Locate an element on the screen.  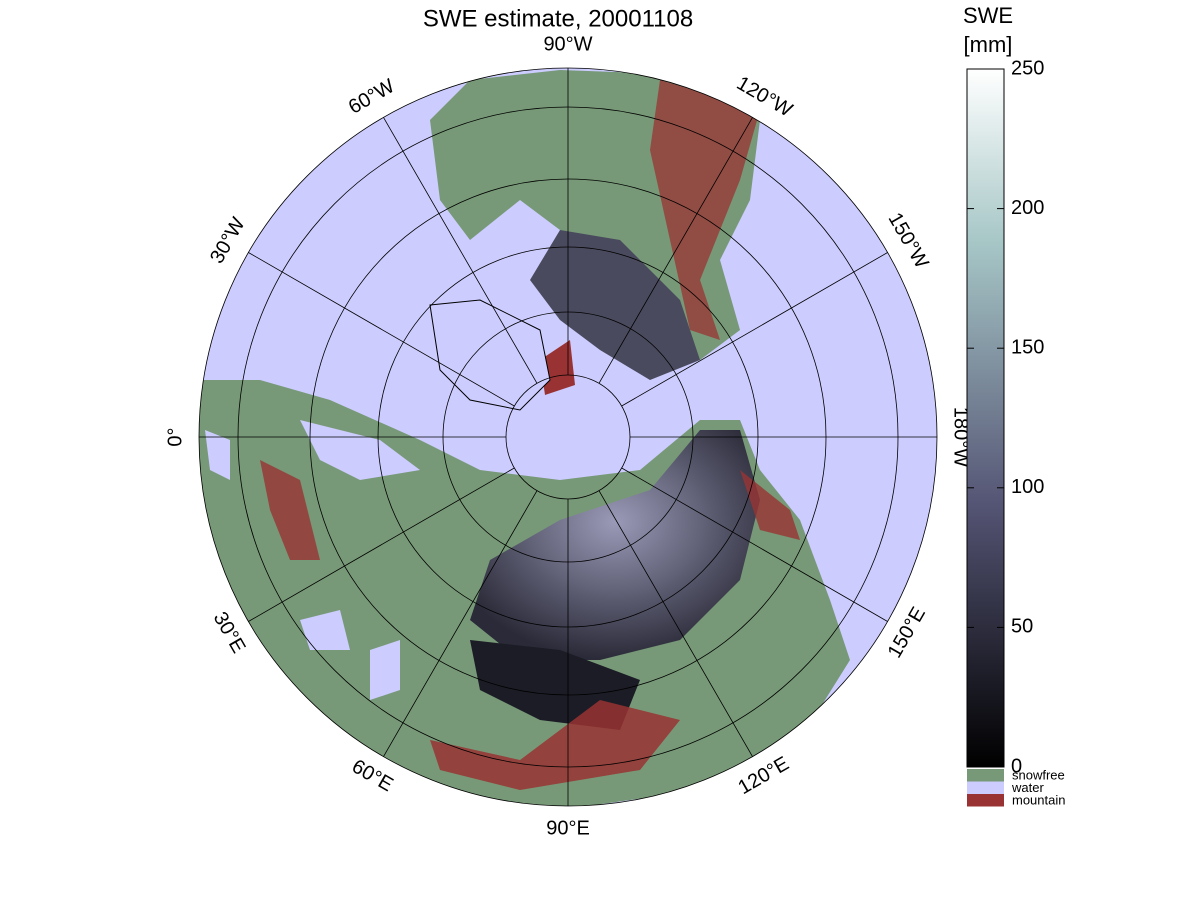
meridian-label: 30°W is located at coordinates (228, 241).